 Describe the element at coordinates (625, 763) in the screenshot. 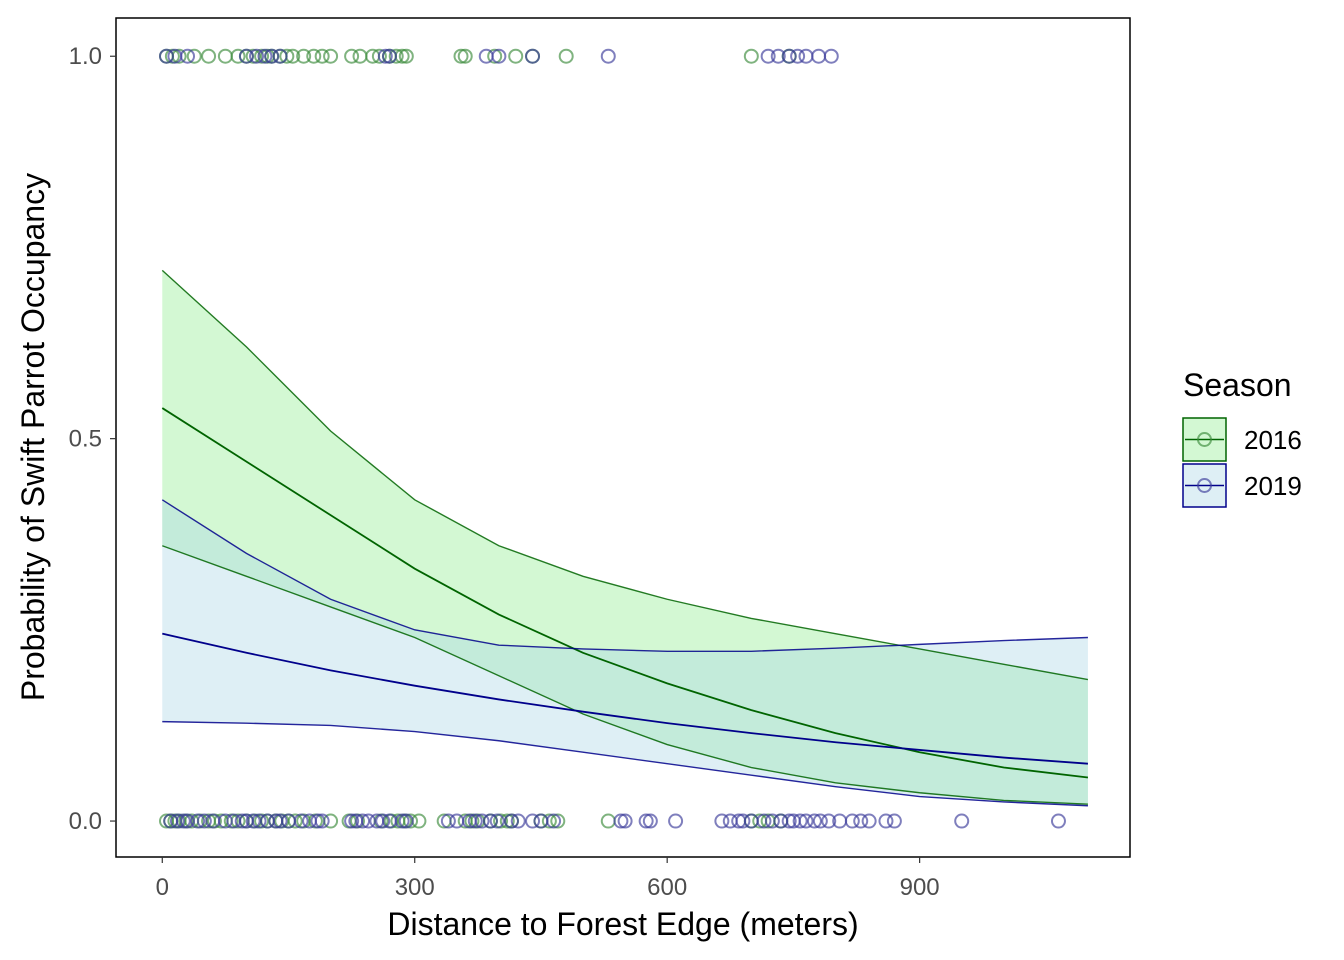

I see `lower-ci-line-2019` at that location.